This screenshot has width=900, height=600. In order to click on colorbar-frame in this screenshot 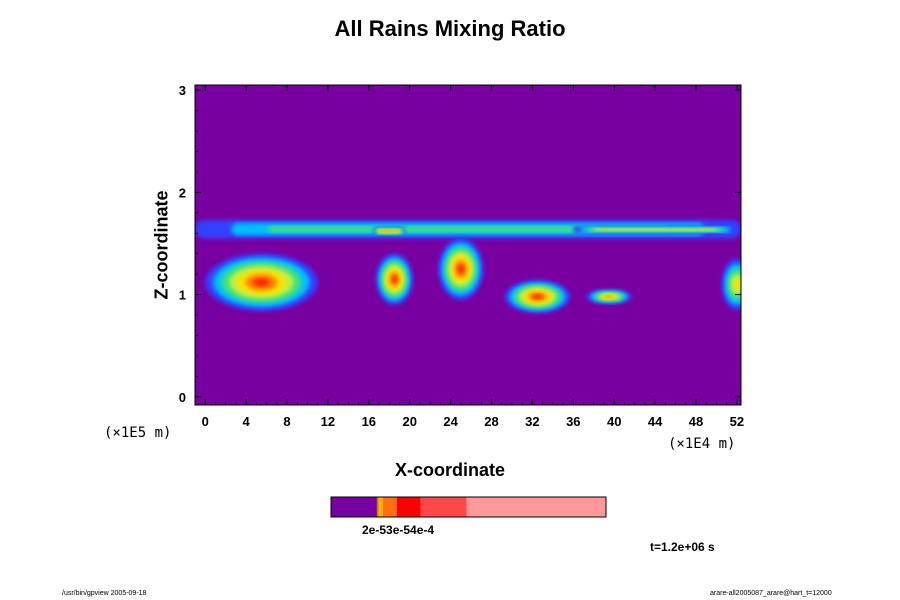, I will do `click(468, 507)`.